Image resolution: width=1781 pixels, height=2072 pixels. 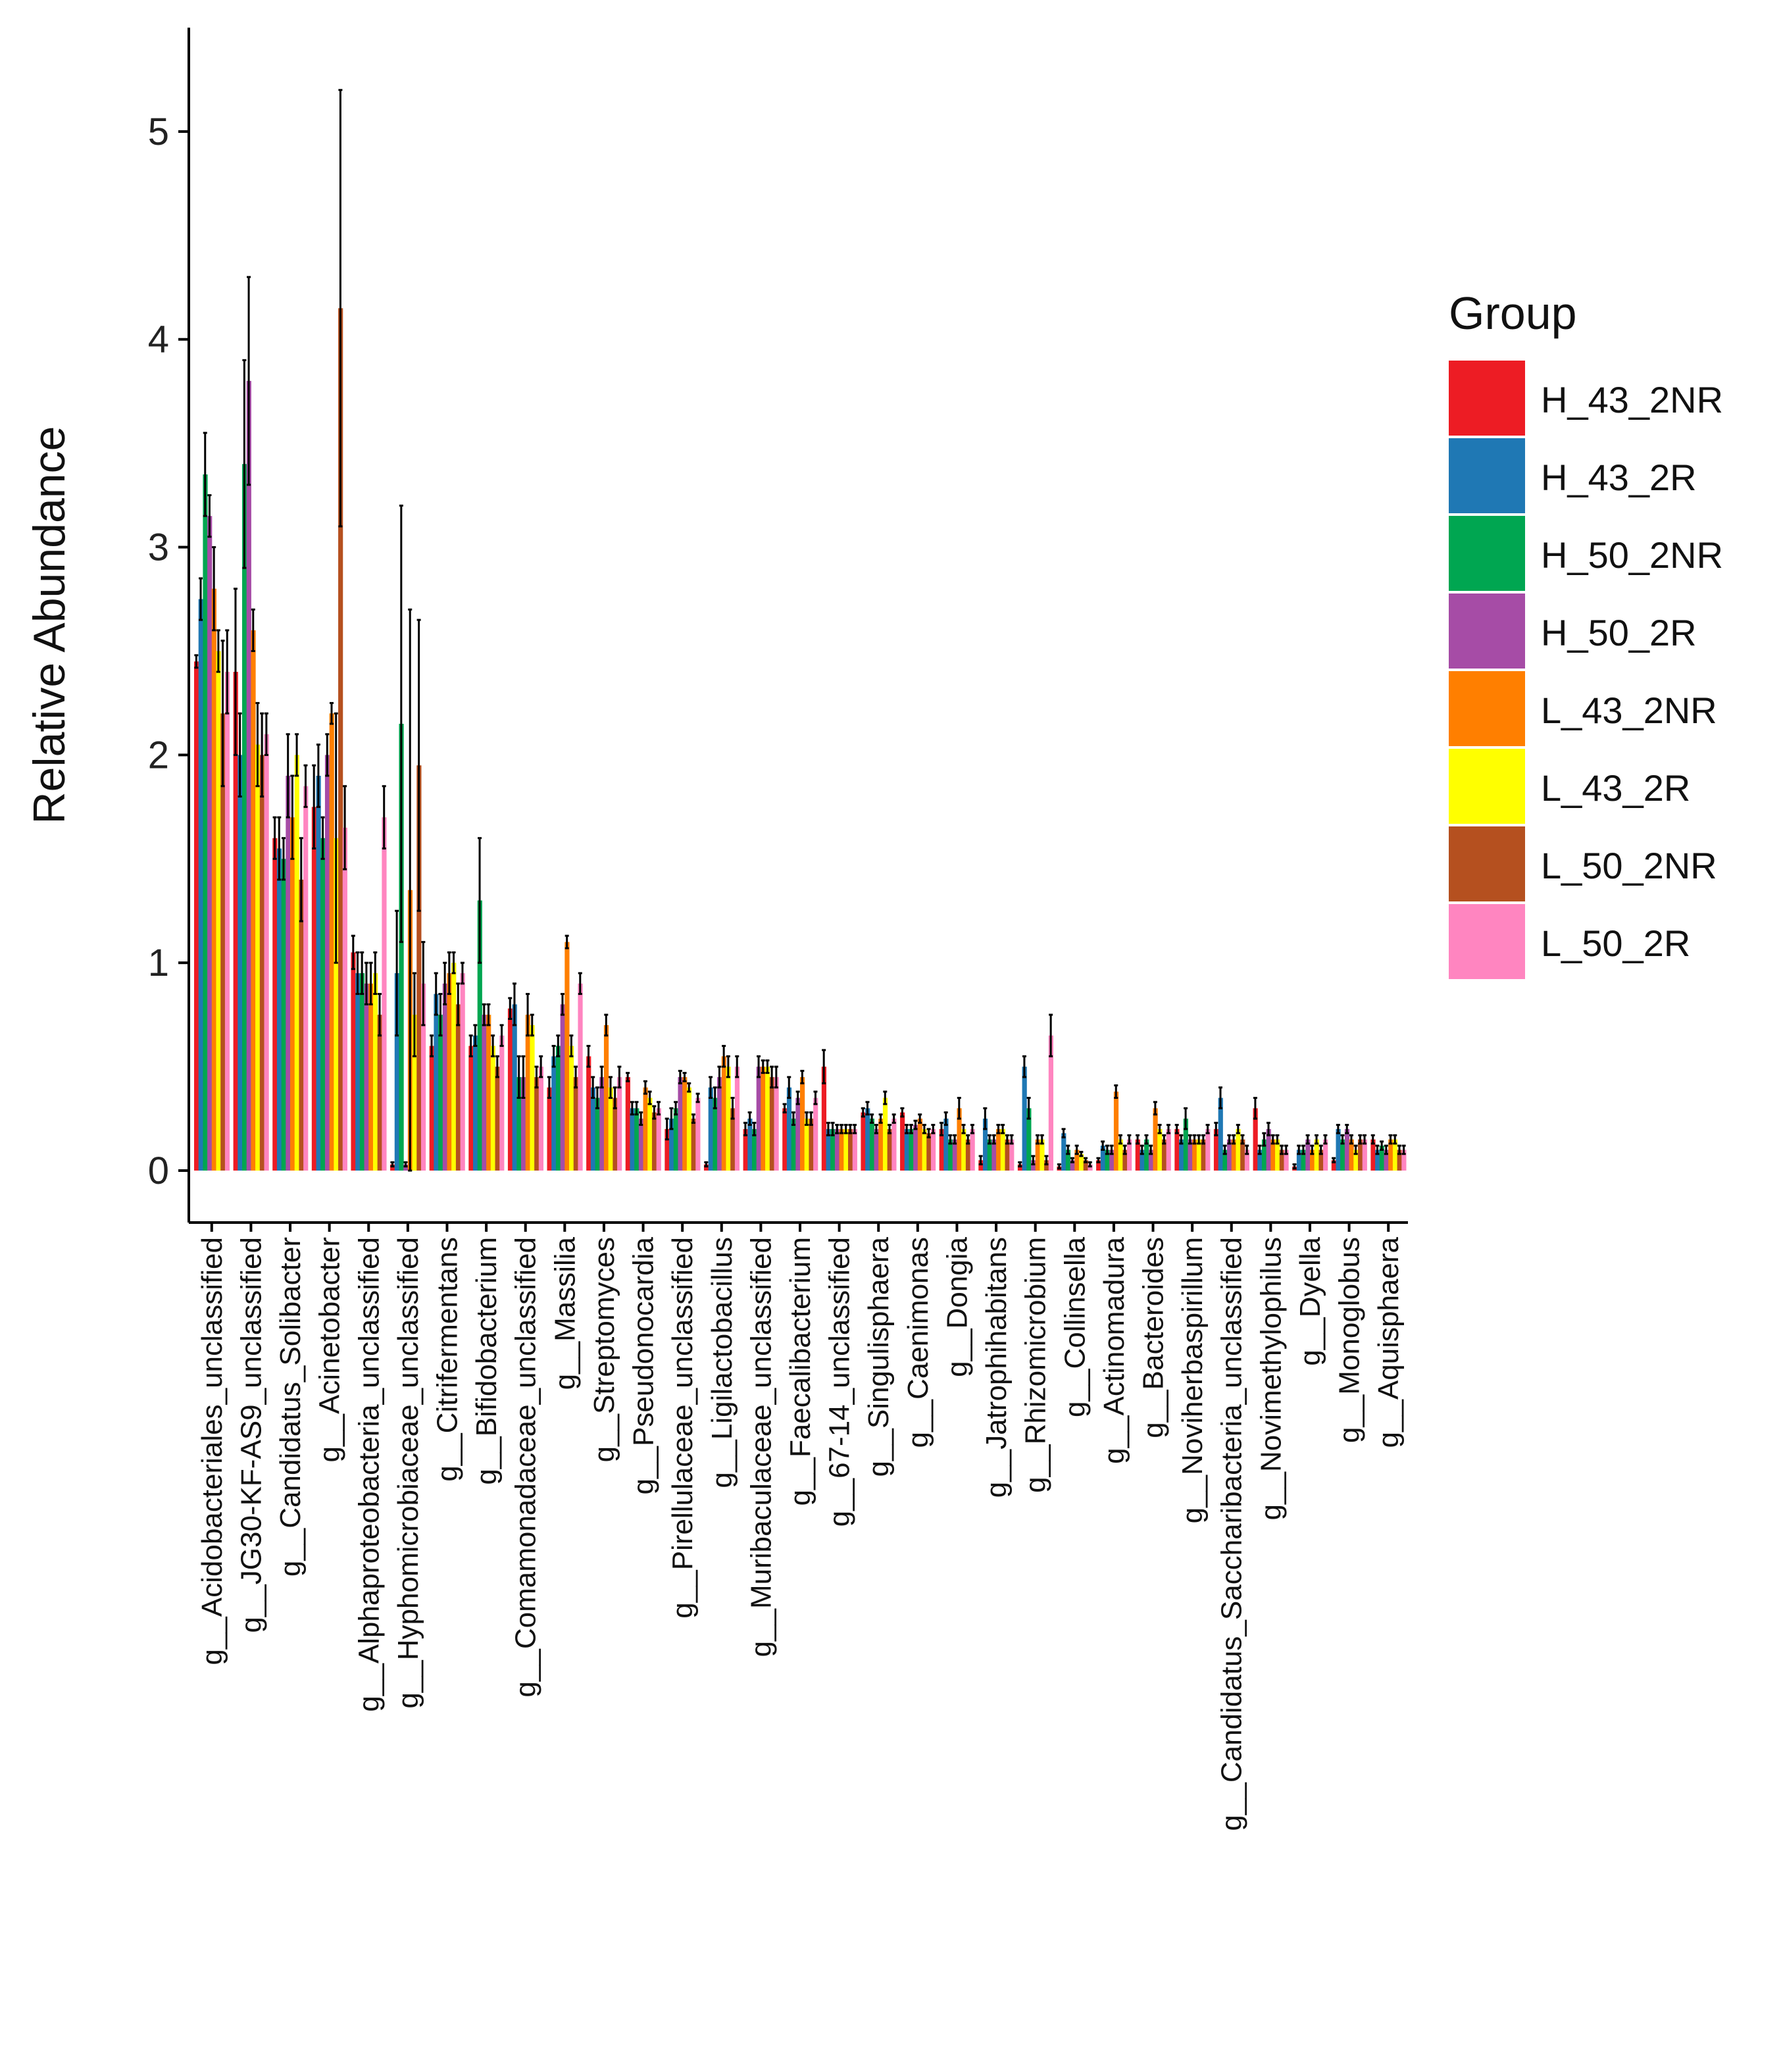 I want to click on legend-label-H_43_2NR: H_43_2NR, so click(x=1632, y=399).